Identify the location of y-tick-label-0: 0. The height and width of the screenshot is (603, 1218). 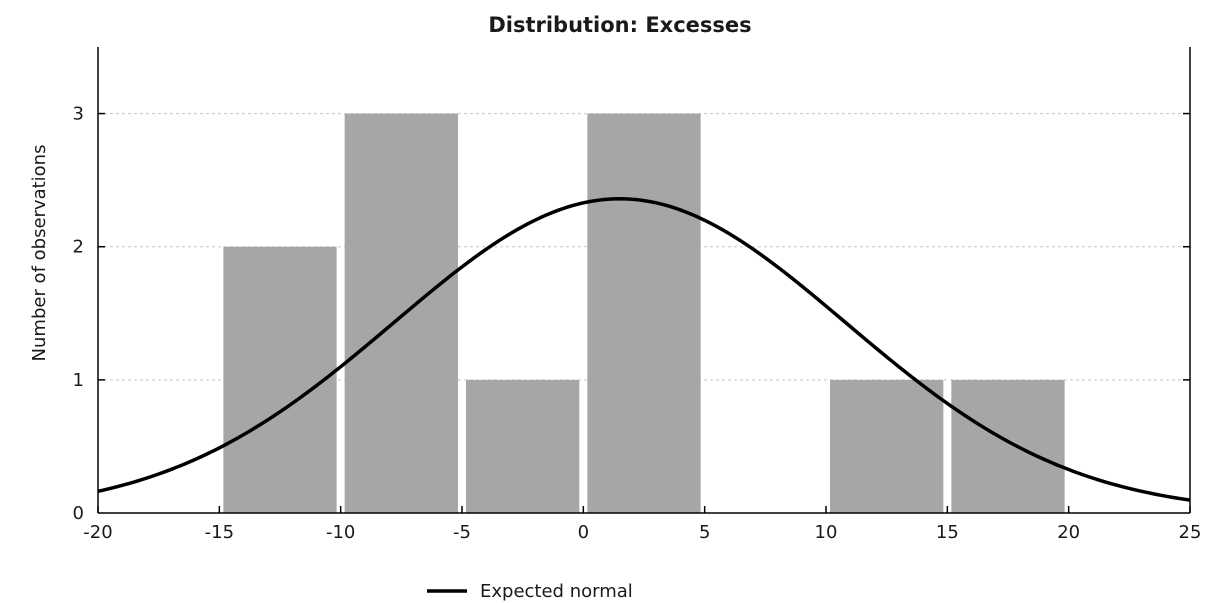
(78, 513).